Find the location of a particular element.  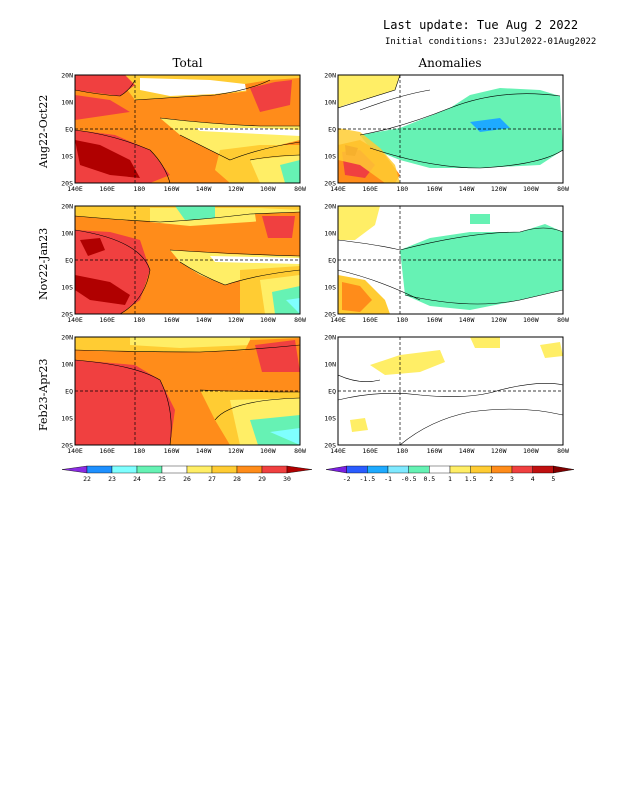

colorbar-tick-label: 28 is located at coordinates (237, 479).